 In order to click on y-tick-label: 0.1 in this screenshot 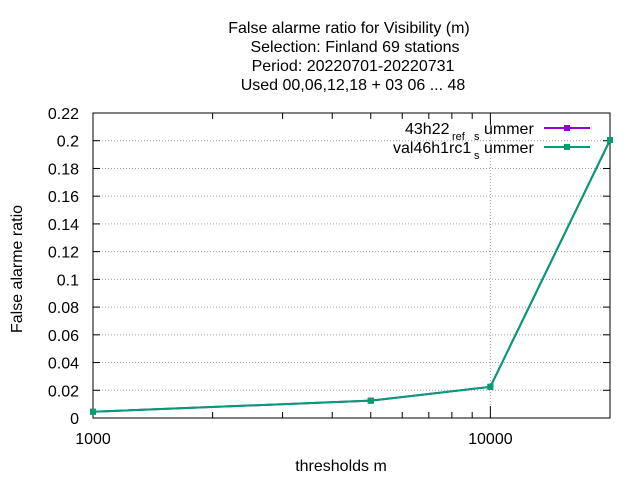, I will do `click(68, 280)`.